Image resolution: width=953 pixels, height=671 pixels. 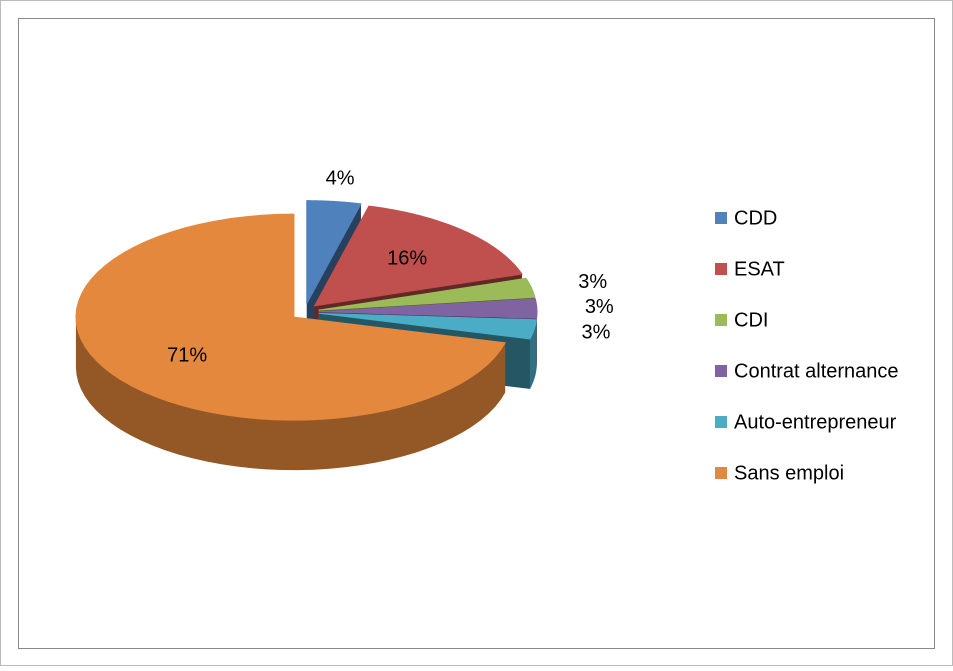 What do you see at coordinates (407, 259) in the screenshot?
I see `data-label: 16%` at bounding box center [407, 259].